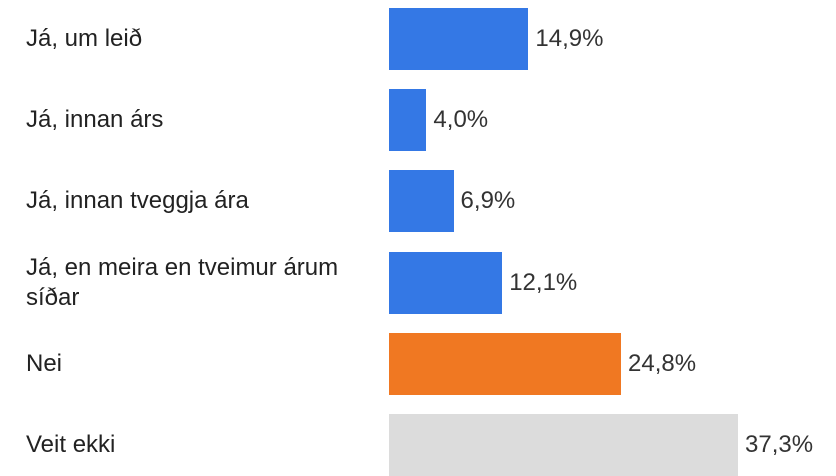 This screenshot has height=476, width=836. Describe the element at coordinates (71, 444) in the screenshot. I see `category-label: Veit ekki` at that location.